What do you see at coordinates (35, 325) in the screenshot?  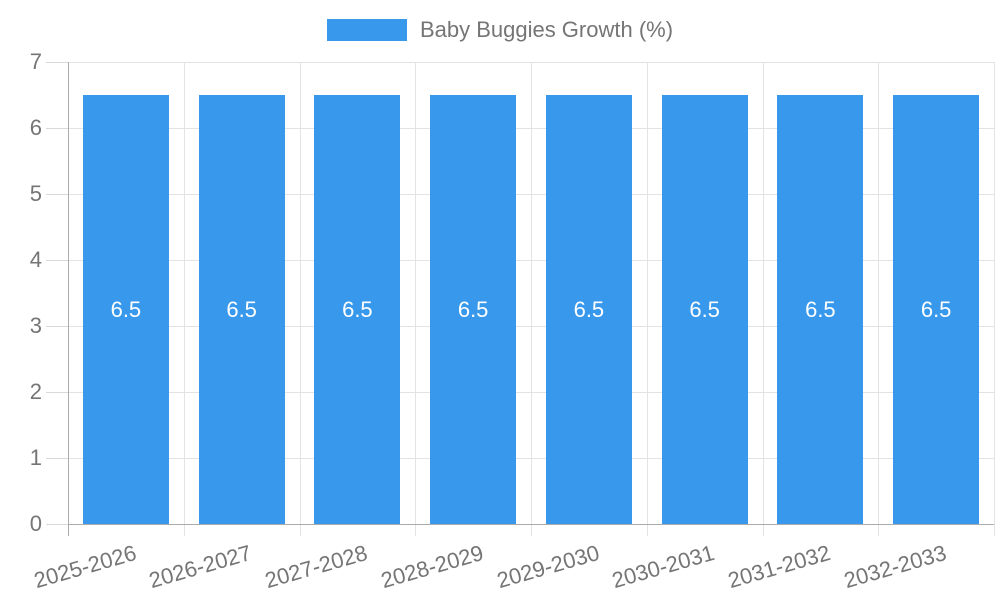 I see `y-axis-label: 3` at bounding box center [35, 325].